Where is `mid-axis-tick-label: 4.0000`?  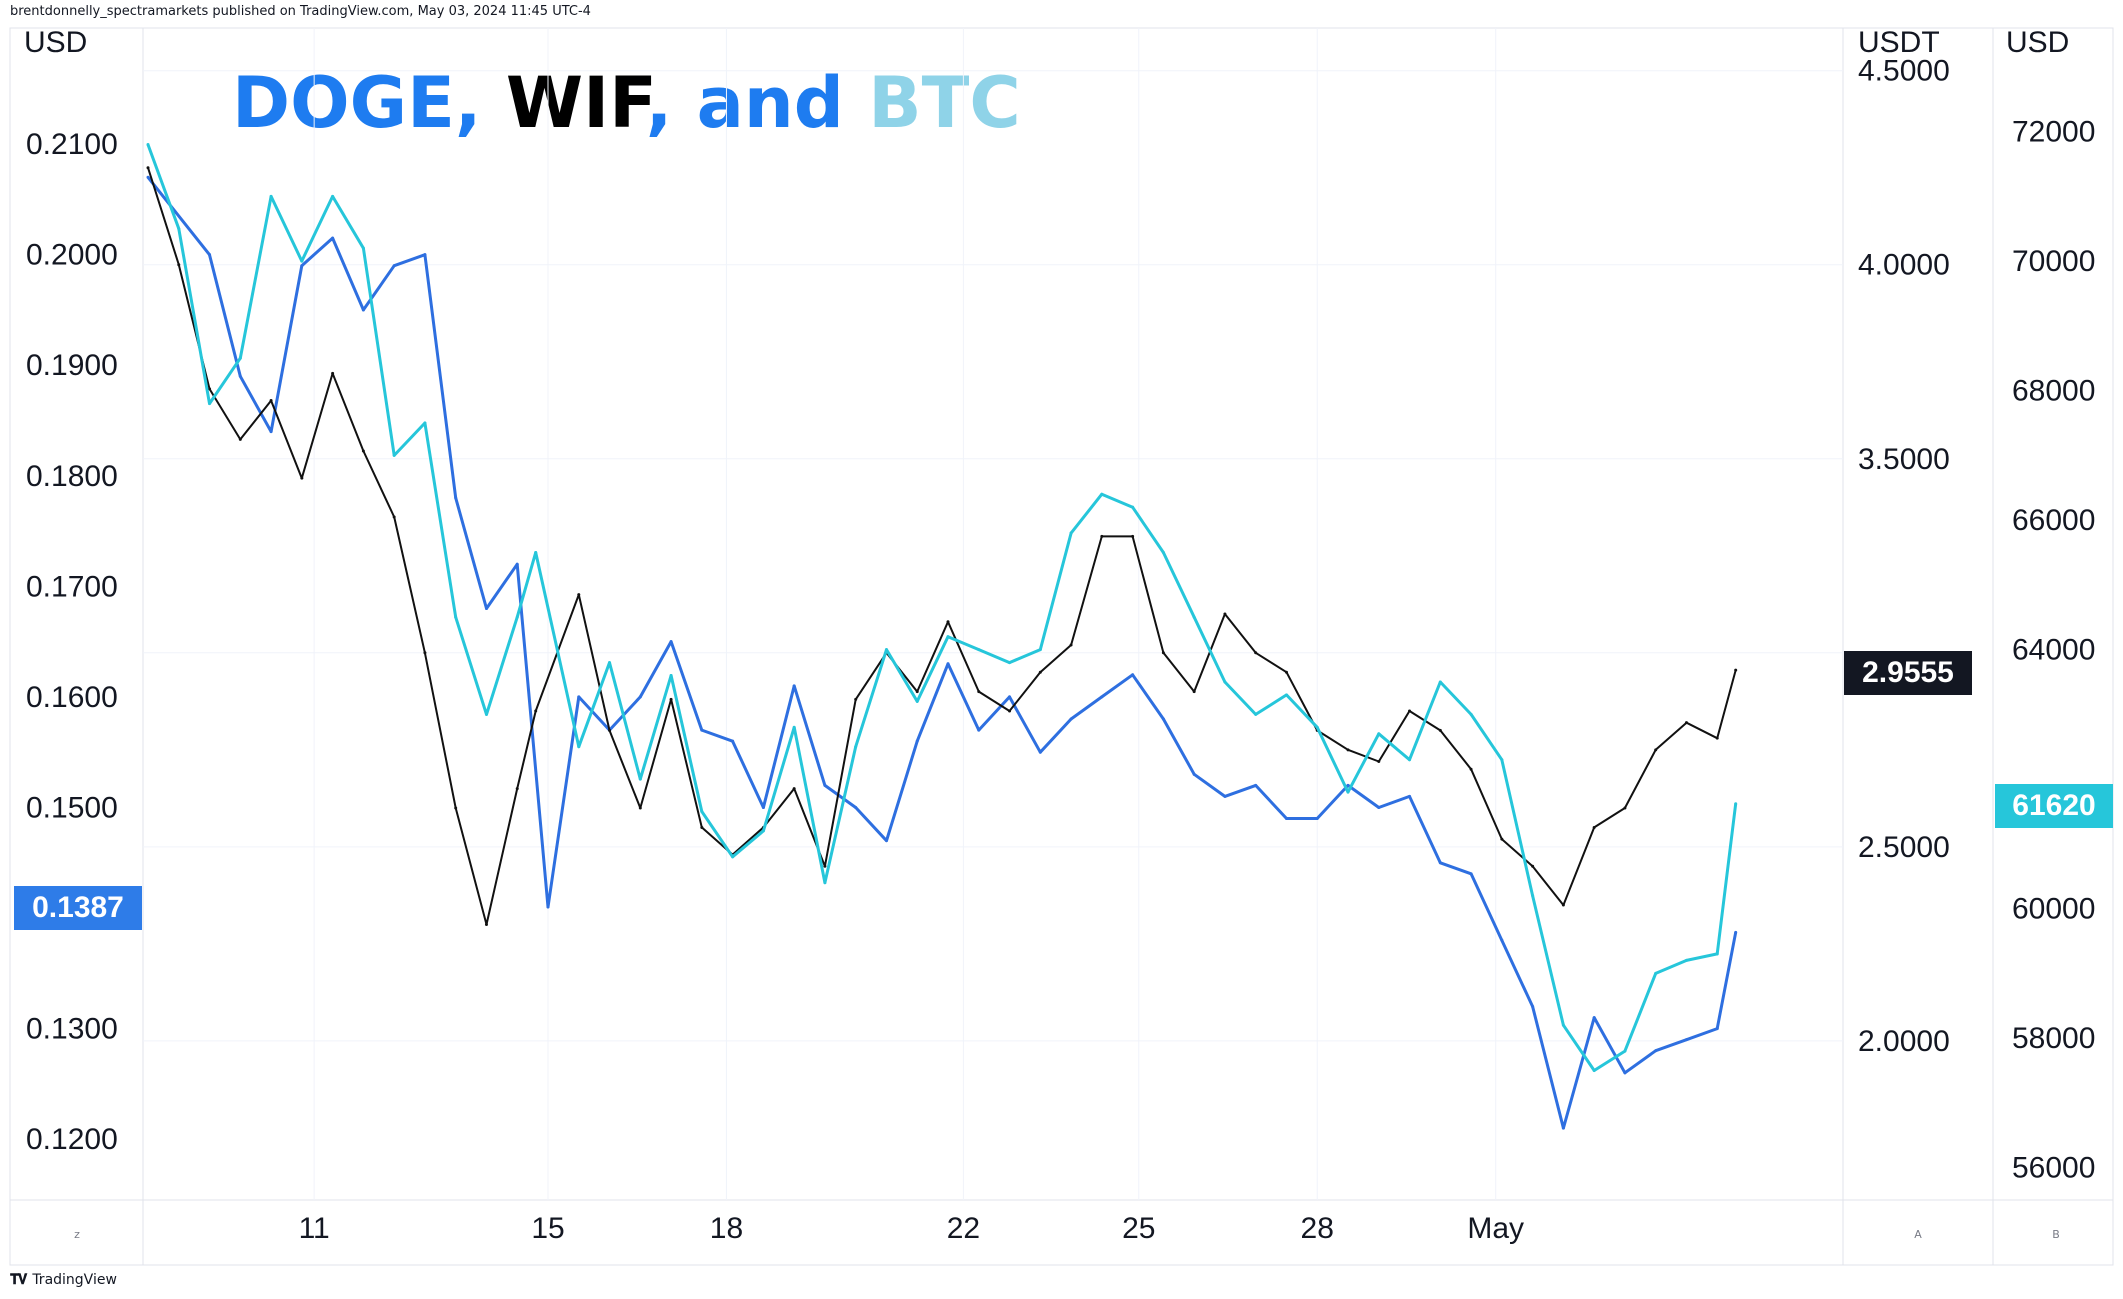
mid-axis-tick-label: 4.0000 is located at coordinates (1904, 265).